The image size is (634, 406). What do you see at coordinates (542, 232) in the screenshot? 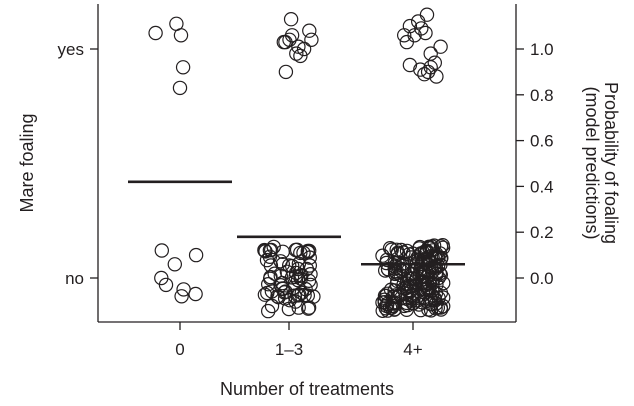
I see `right-tick-label: 0.2` at bounding box center [542, 232].